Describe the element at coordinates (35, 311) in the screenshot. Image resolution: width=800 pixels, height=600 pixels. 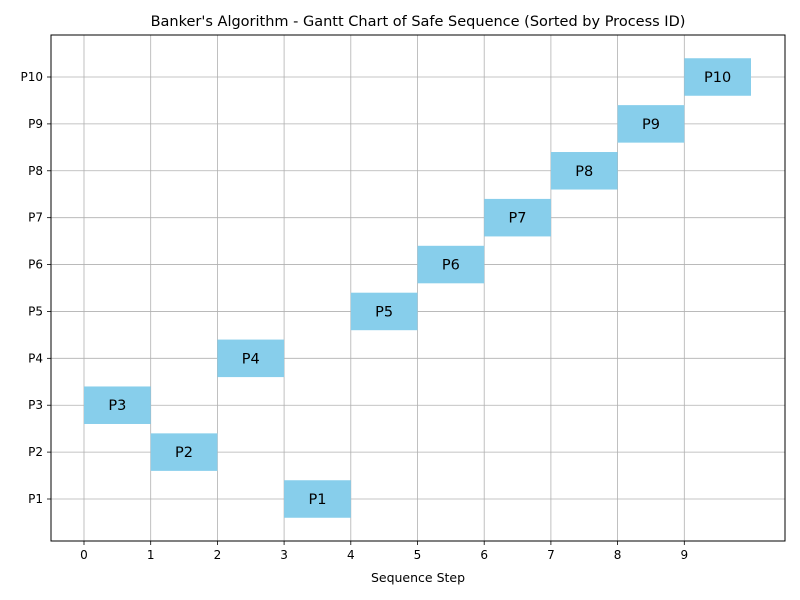
I see `y-tick-label: P5` at that location.